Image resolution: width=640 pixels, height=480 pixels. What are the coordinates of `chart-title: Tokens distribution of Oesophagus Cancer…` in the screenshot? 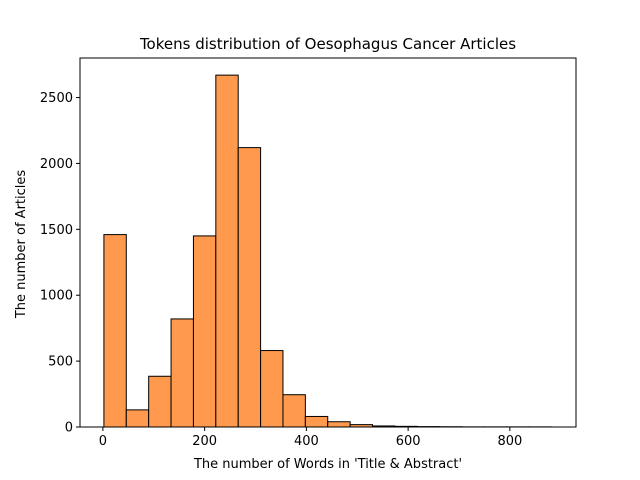 It's located at (327, 44).